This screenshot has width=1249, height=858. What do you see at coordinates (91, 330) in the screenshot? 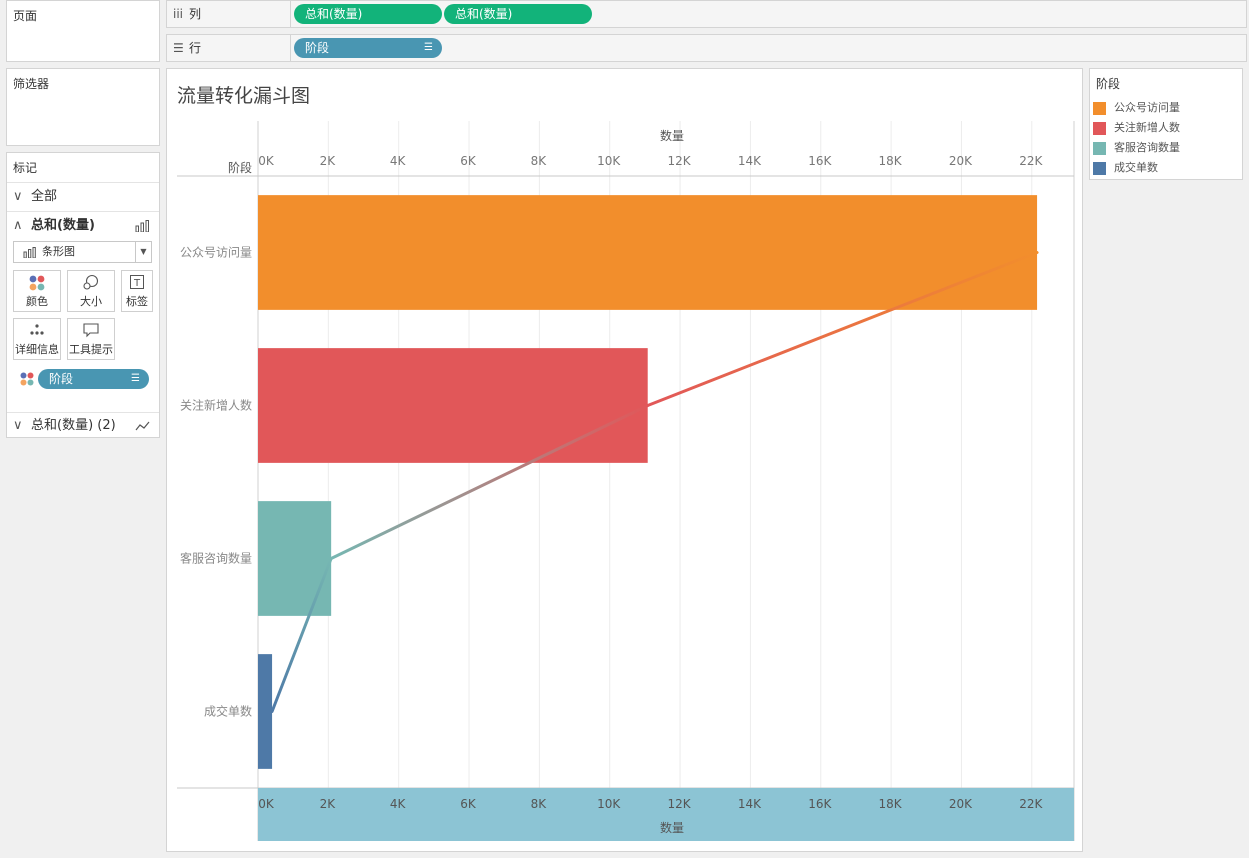
I see `tooltip-icon` at bounding box center [91, 330].